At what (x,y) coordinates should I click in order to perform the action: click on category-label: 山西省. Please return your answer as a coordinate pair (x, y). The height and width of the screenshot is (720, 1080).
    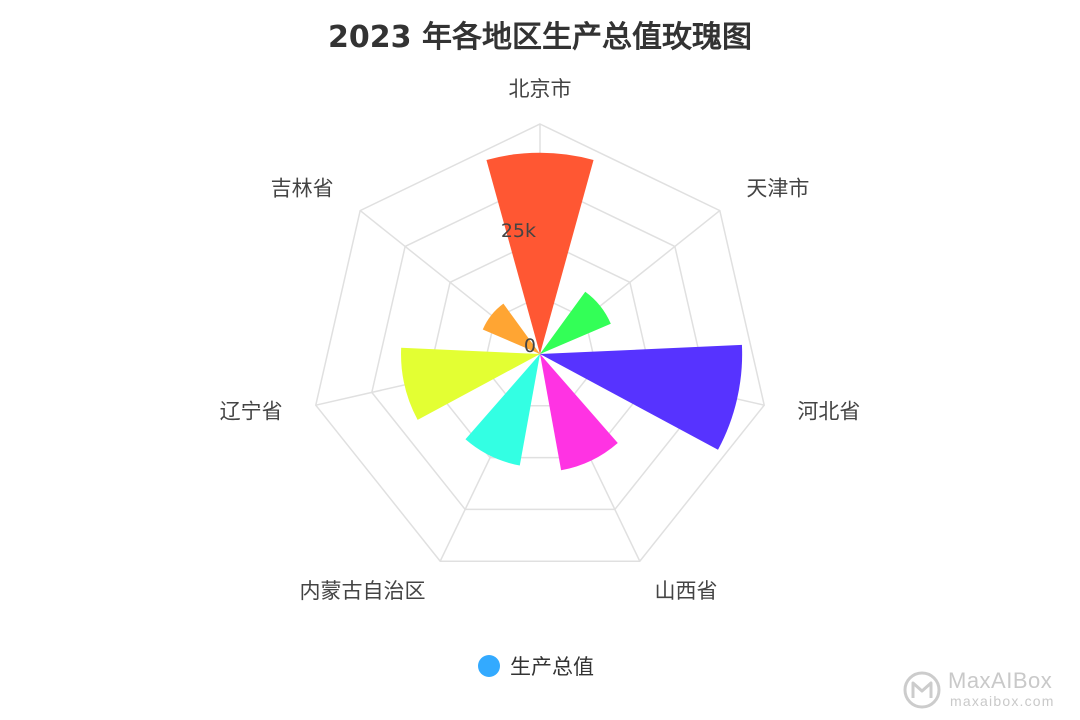
    Looking at the image, I should click on (686, 591).